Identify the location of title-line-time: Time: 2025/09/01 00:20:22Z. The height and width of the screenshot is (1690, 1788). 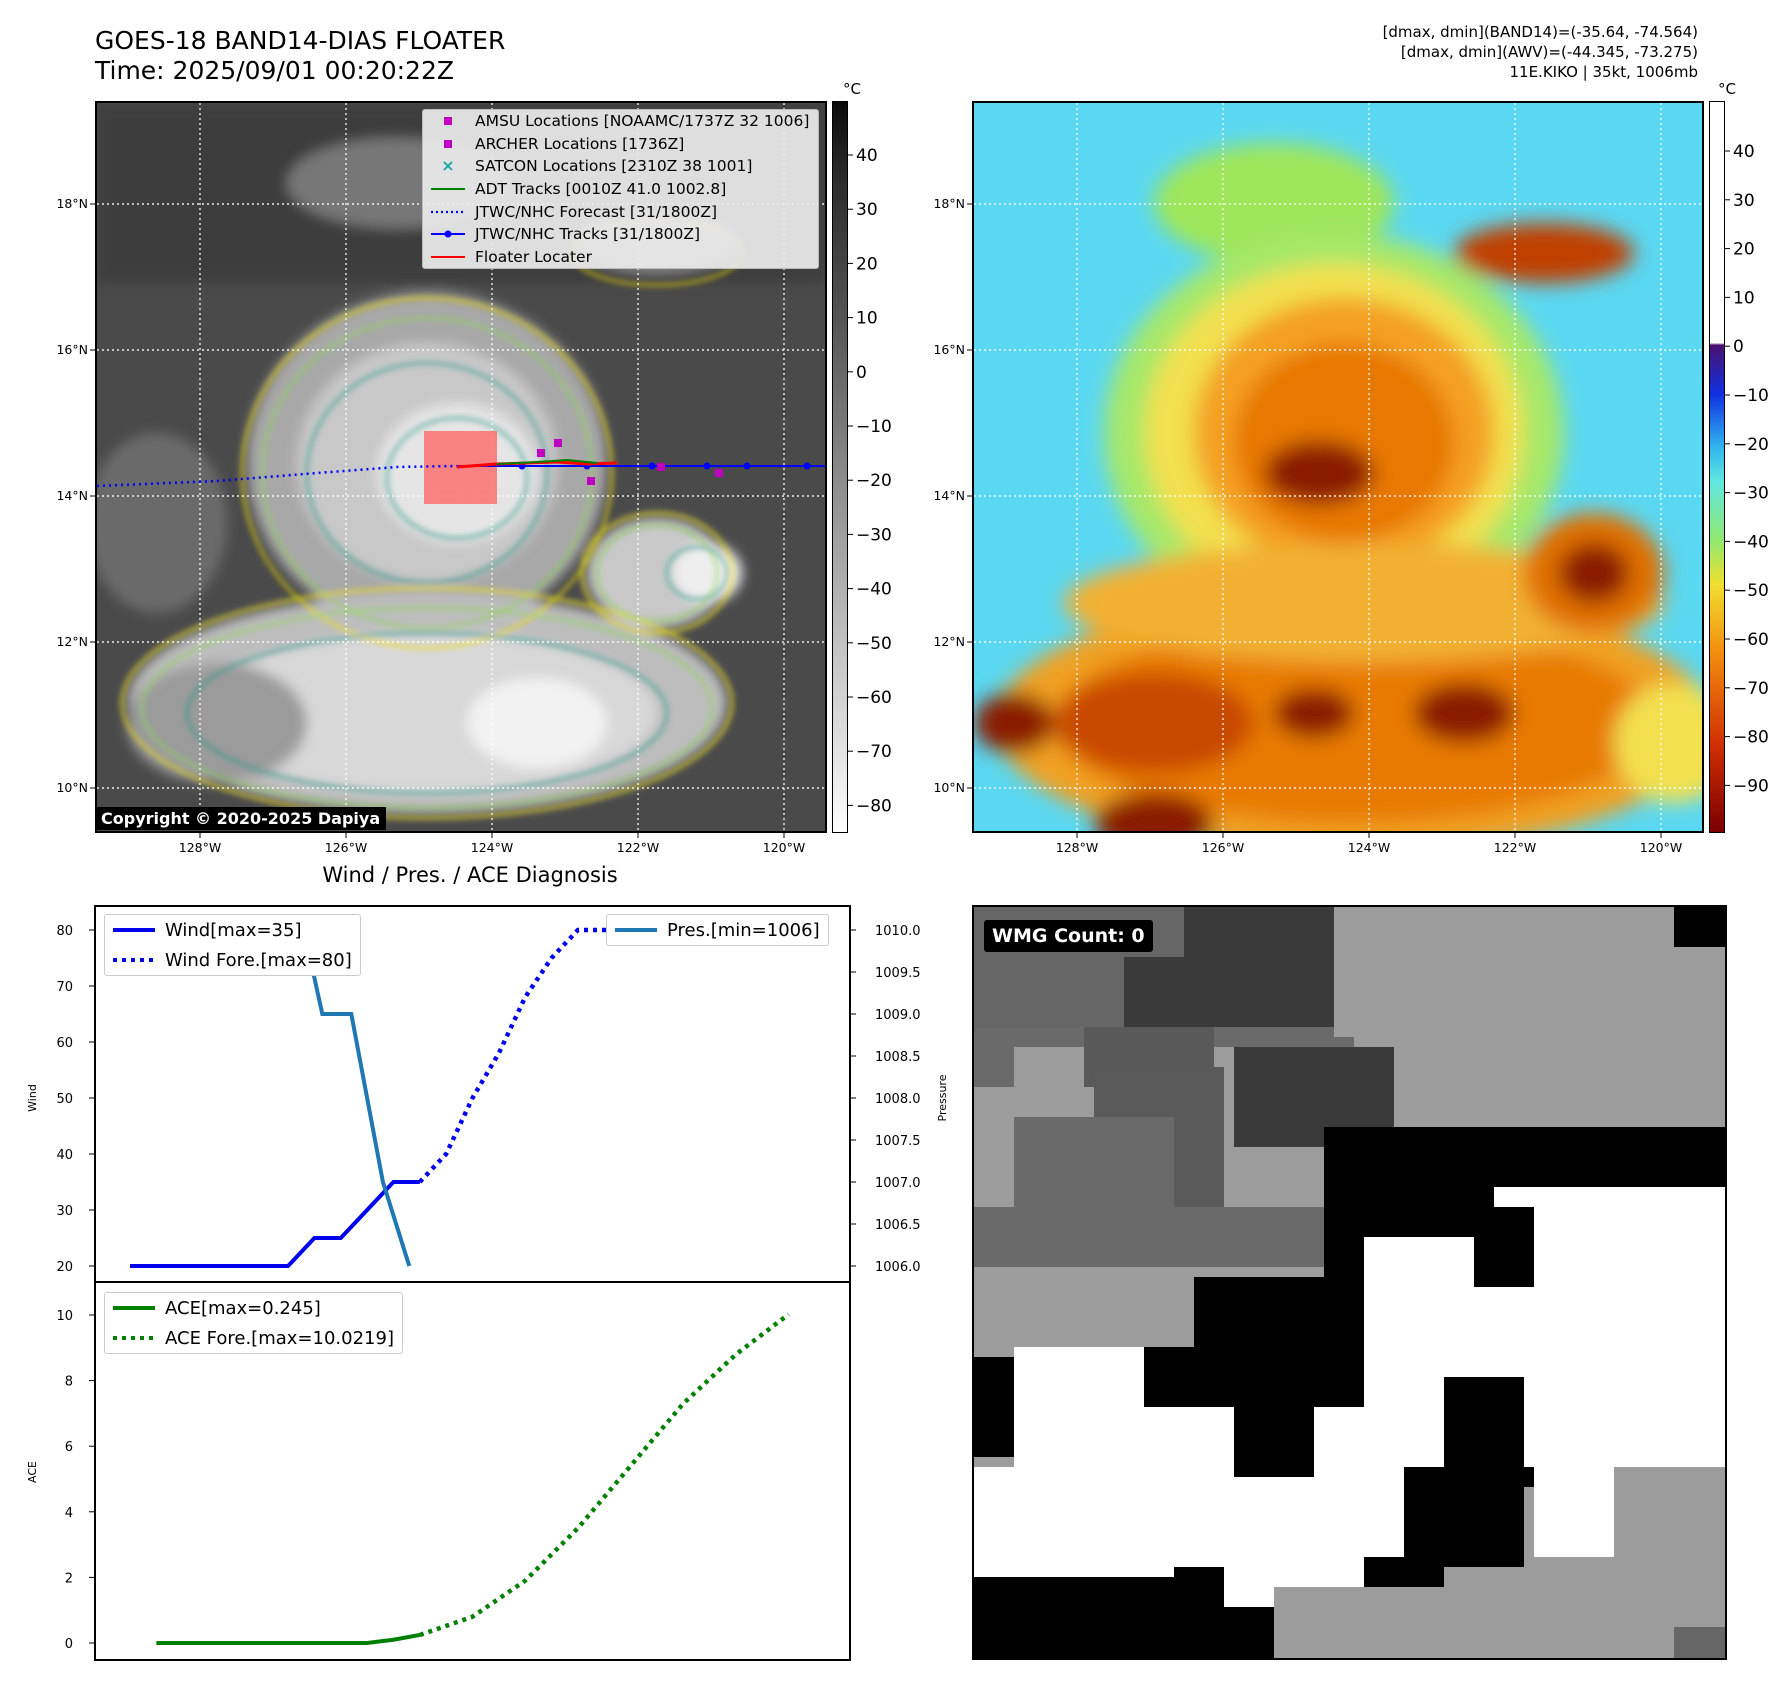
(274, 70).